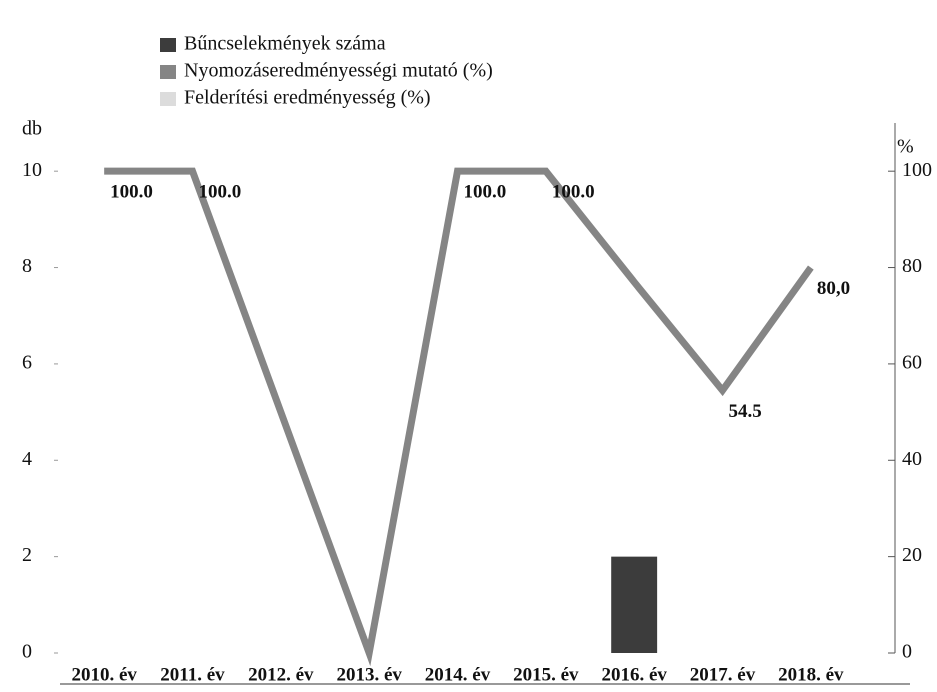 Image resolution: width=937 pixels, height=692 pixels. Describe the element at coordinates (27, 555) in the screenshot. I see `y-tick-label: 2` at that location.